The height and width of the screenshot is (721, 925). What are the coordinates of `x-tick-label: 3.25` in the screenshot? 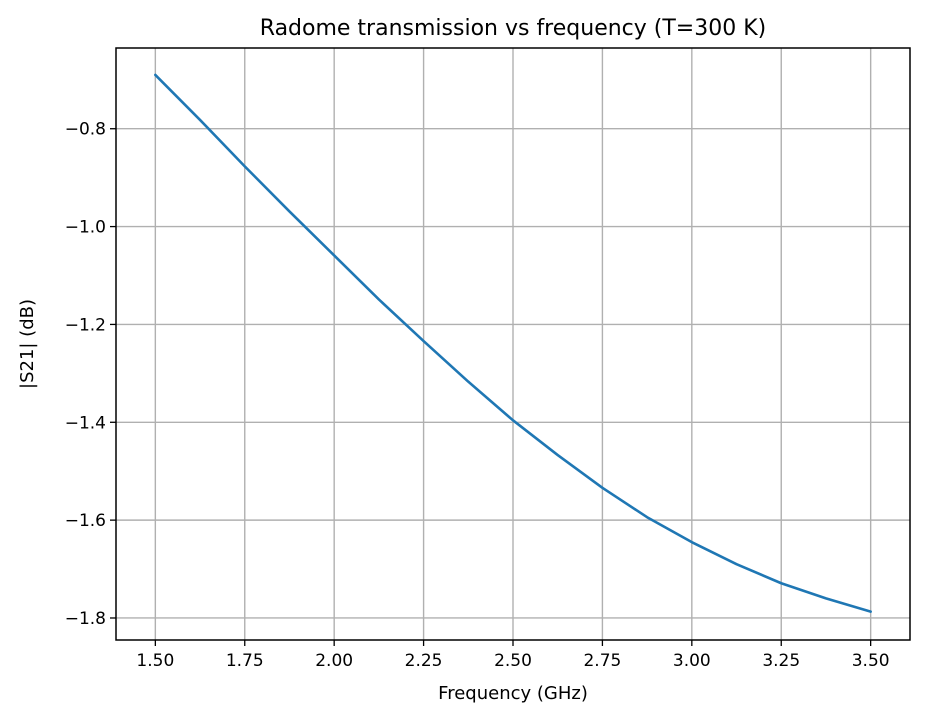 It's located at (781, 661).